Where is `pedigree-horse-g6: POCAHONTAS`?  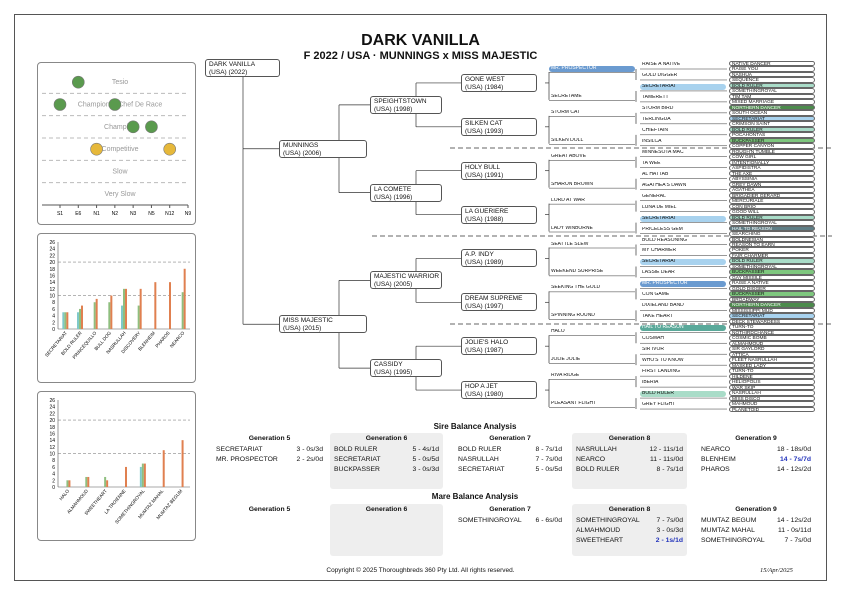 pedigree-horse-g6: POCAHONTAS is located at coordinates (772, 135).